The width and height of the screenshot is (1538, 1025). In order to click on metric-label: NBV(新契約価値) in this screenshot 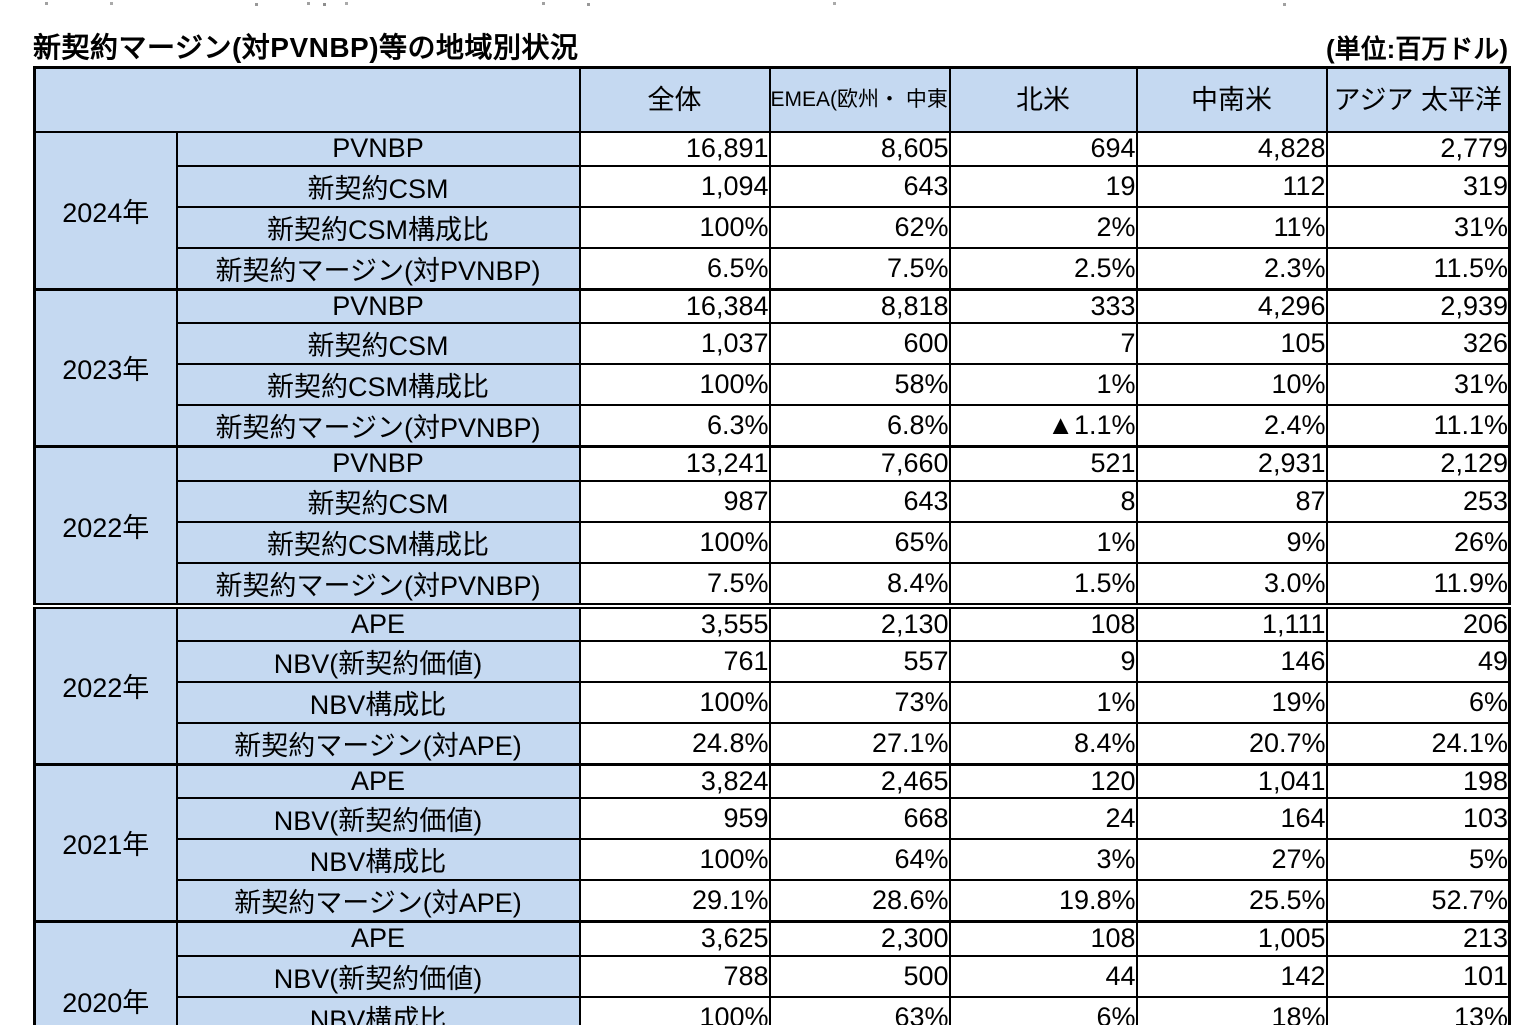, I will do `click(378, 661)`.